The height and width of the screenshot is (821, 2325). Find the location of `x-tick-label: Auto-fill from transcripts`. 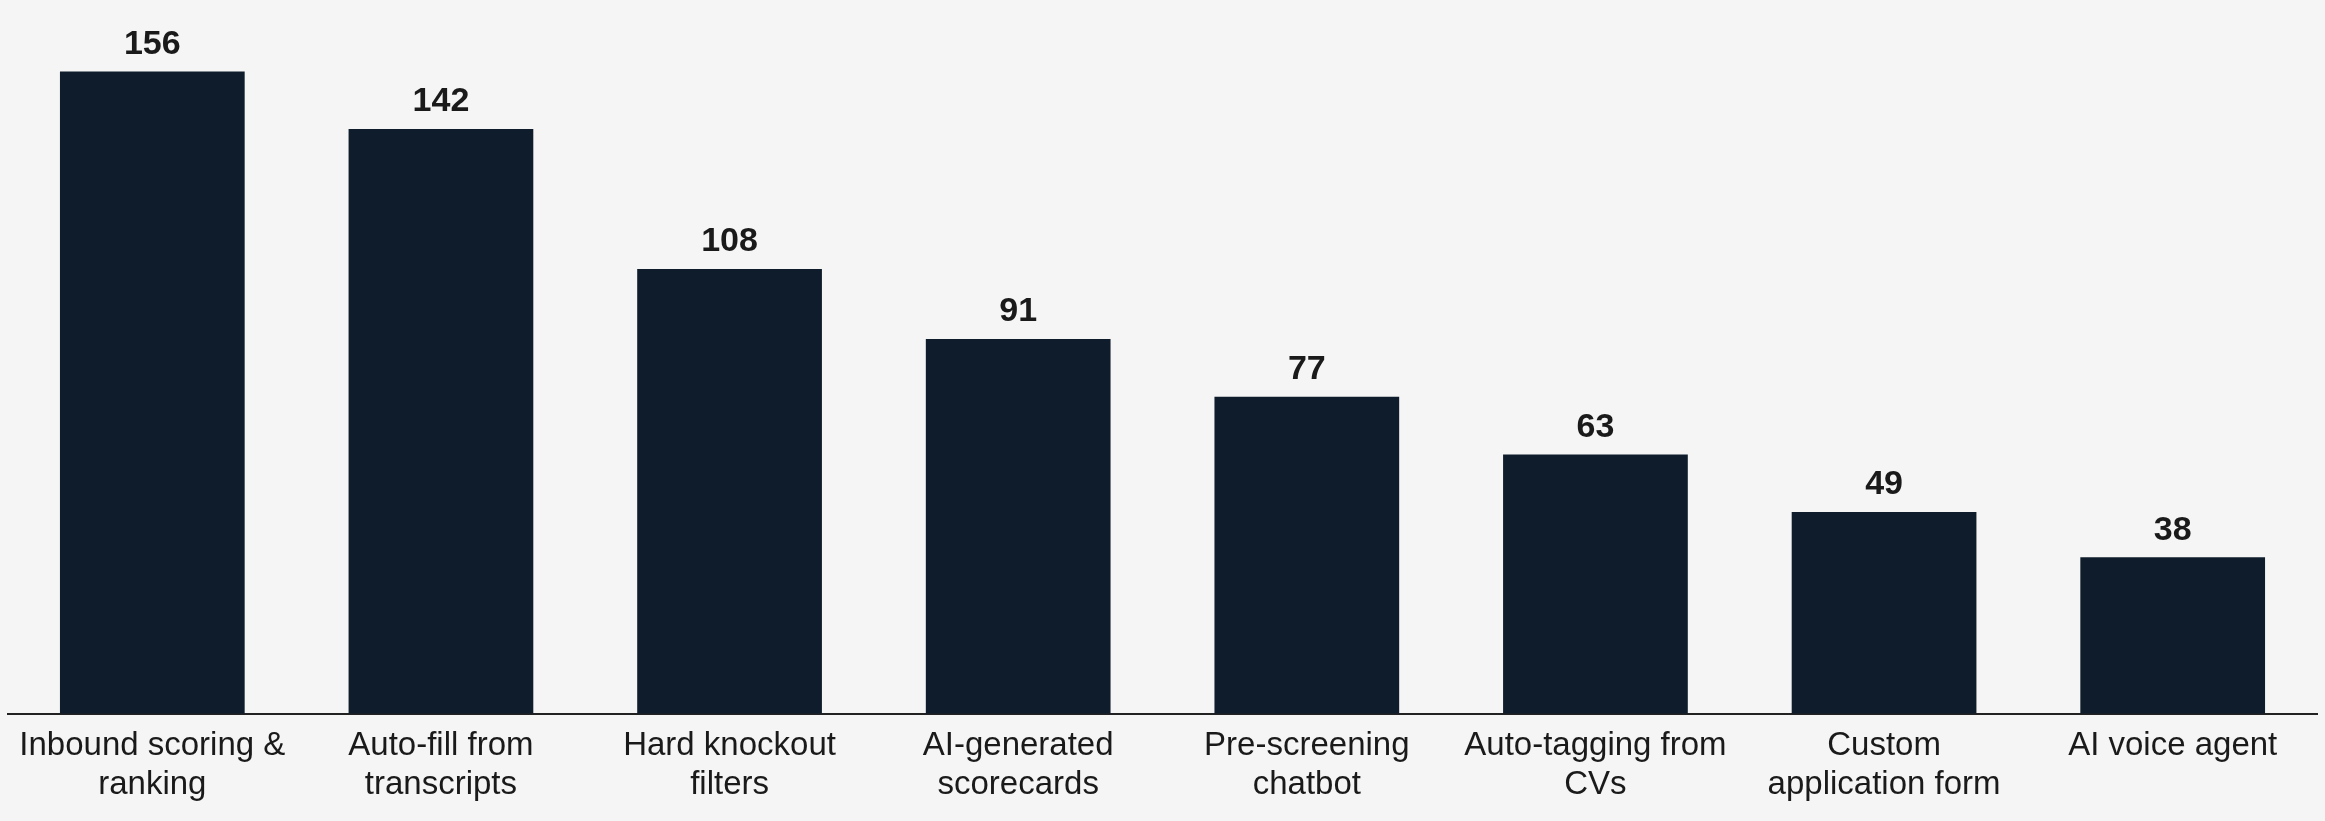

x-tick-label: Auto-fill from transcripts is located at coordinates (441, 763).